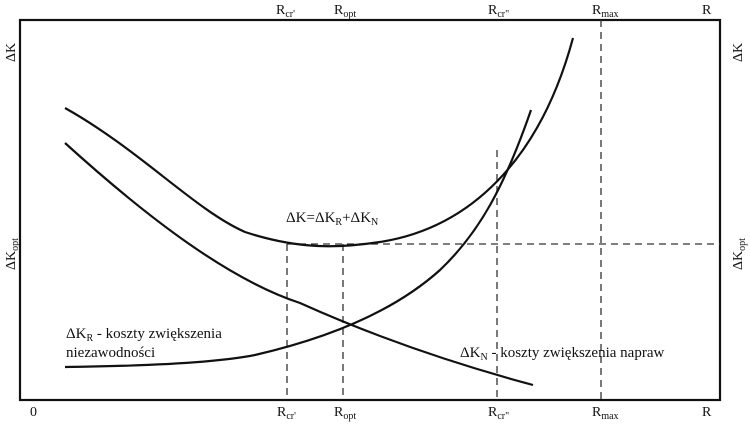  I want to click on kr-legend-line2: niezawodności, so click(110, 353).